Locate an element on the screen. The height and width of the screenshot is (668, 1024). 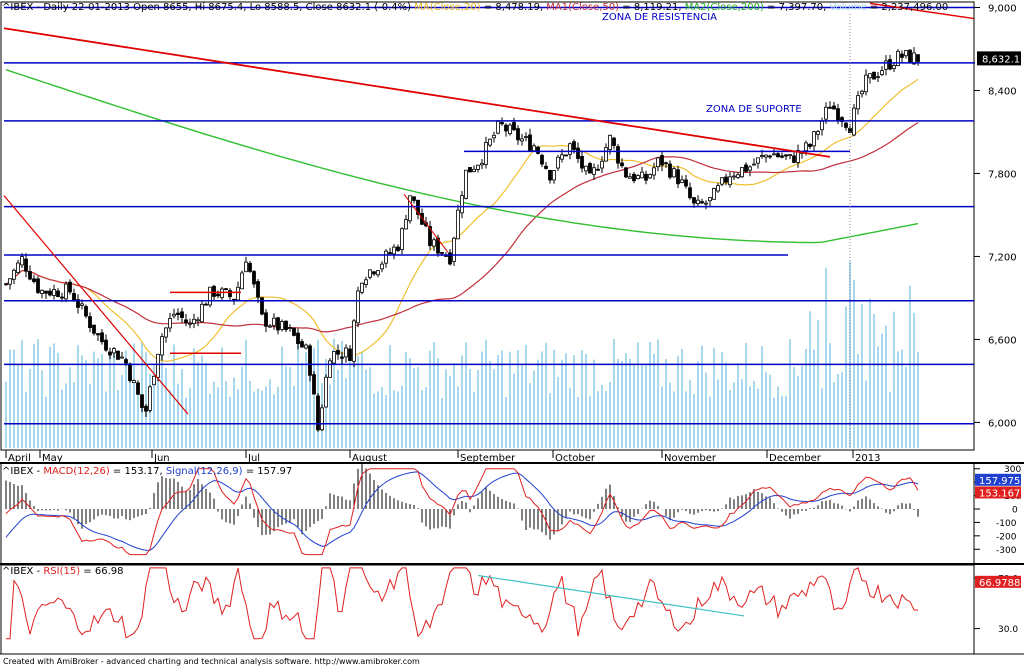
macd-tick-label: -100 is located at coordinates (1006, 524).